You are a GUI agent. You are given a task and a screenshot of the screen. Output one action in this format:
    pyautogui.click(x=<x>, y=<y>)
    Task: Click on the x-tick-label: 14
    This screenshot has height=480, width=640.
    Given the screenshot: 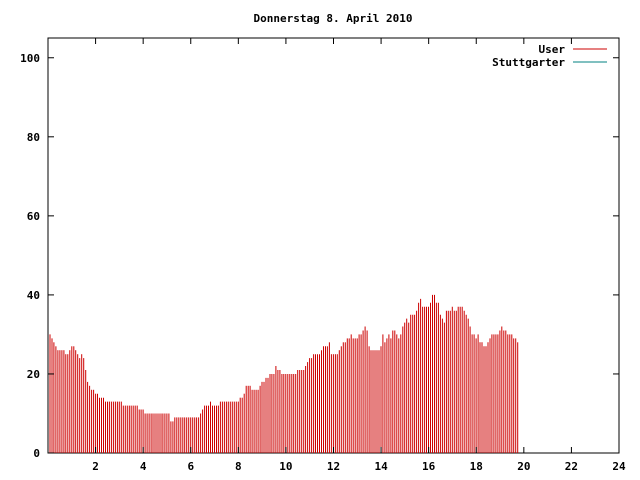 What is the action you would take?
    pyautogui.click(x=381, y=466)
    